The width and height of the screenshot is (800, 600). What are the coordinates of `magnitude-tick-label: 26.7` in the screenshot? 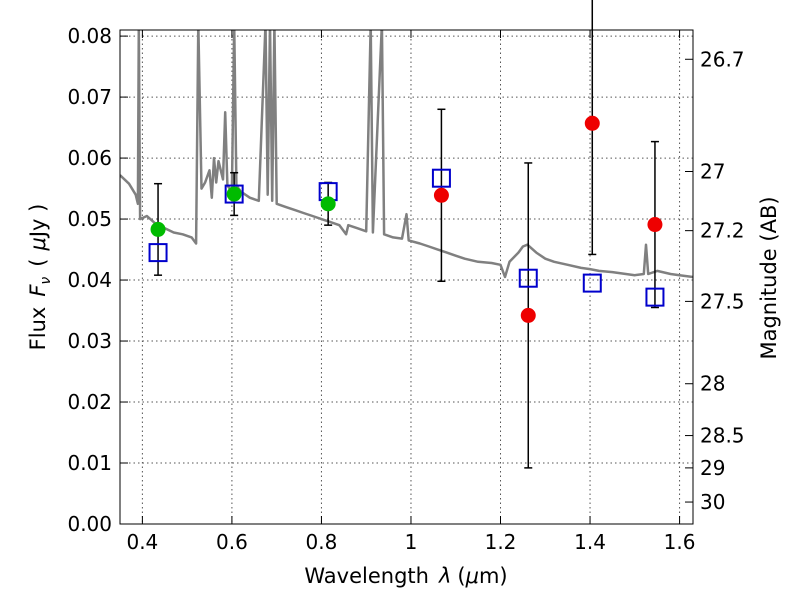 It's located at (722, 59).